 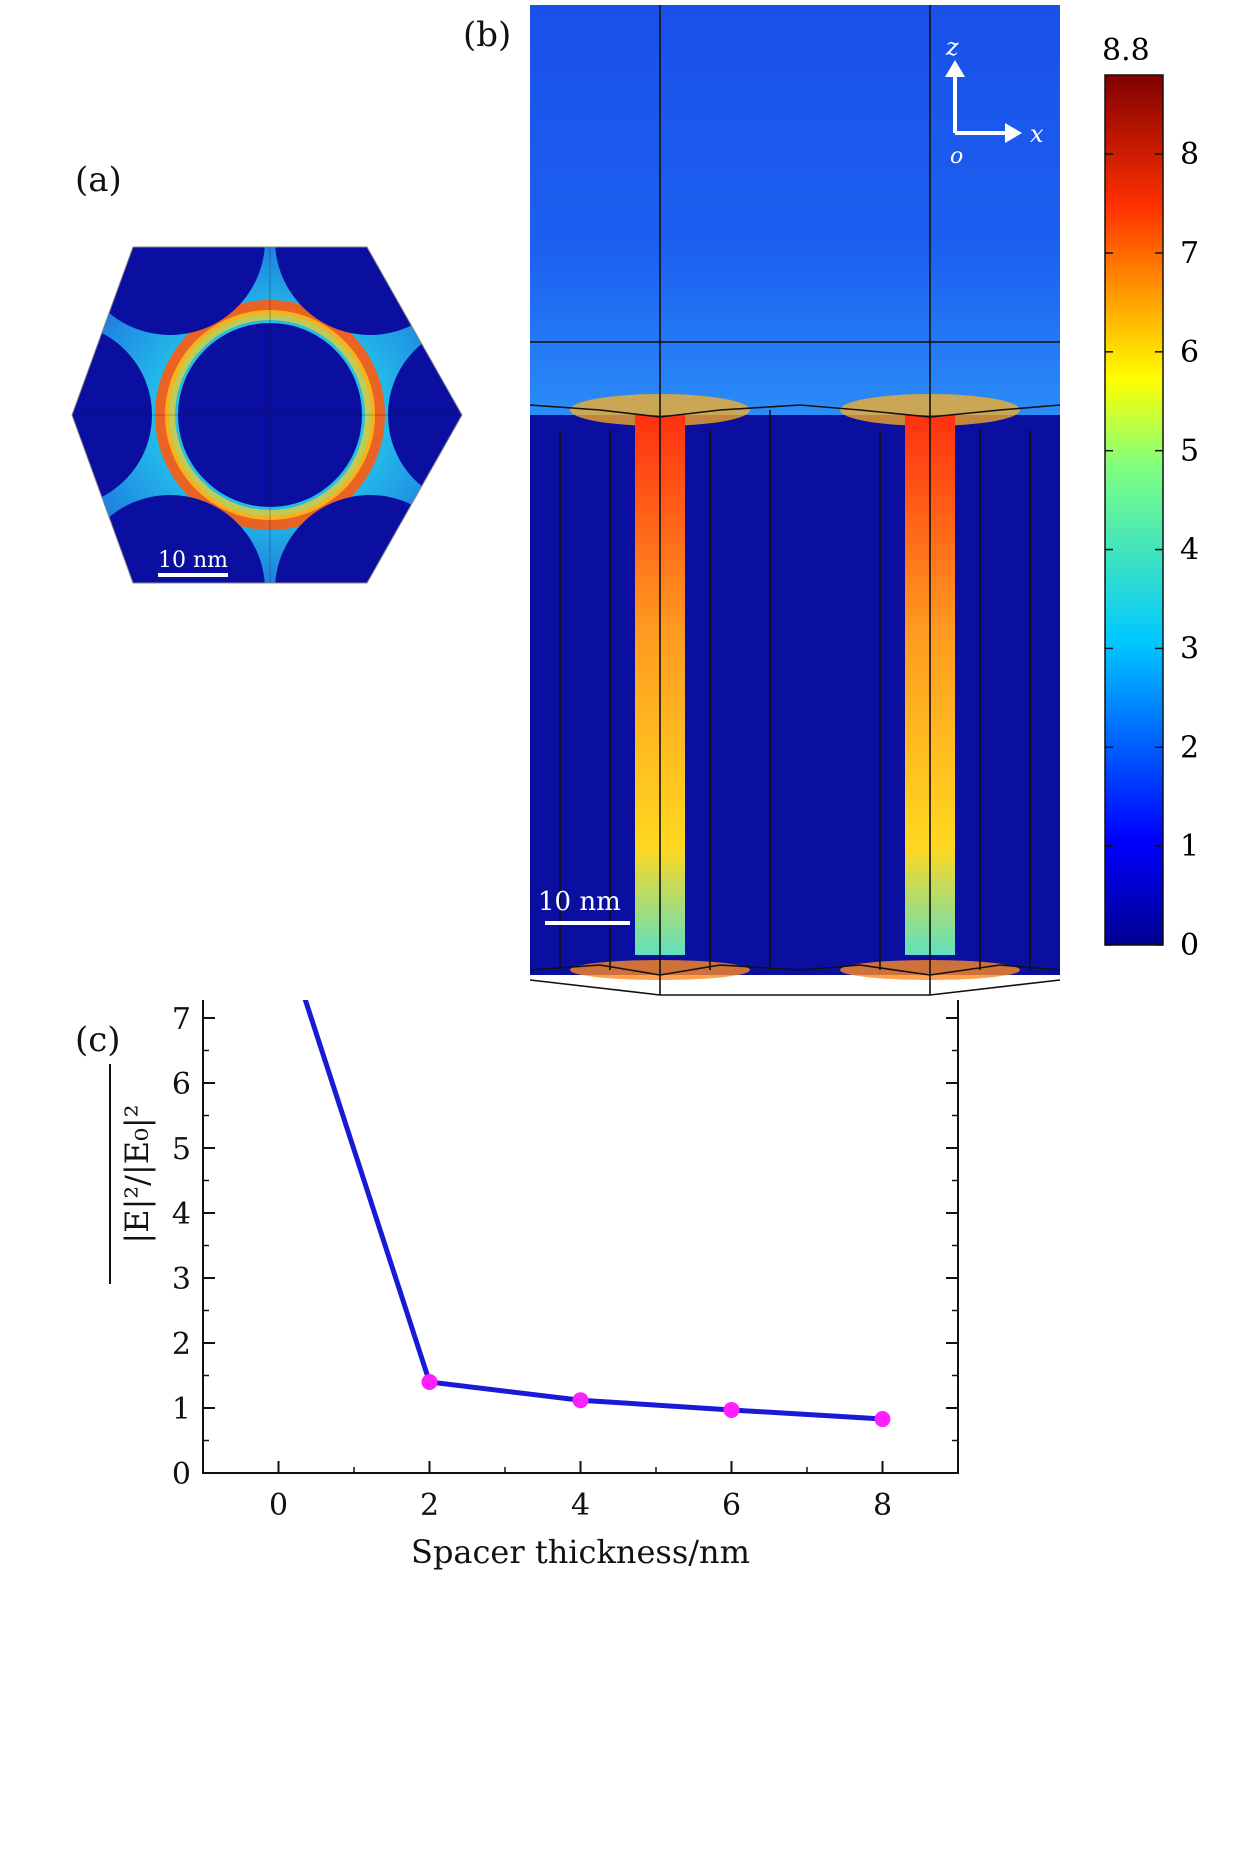 I want to click on colorbar-tick-label: 1, so click(x=1189, y=846).